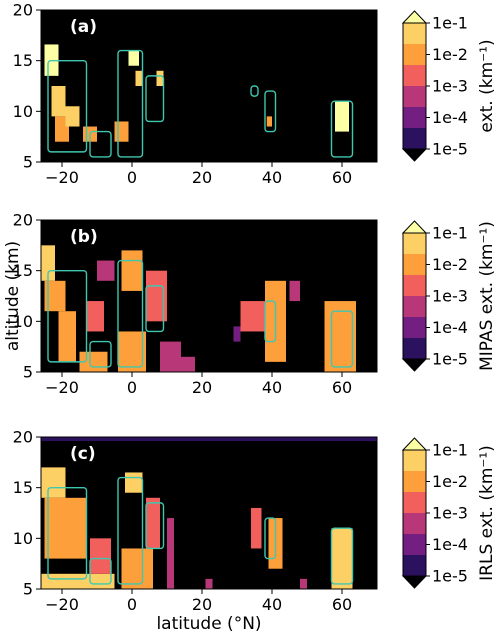 This screenshot has height=639, width=500. I want to click on panel-label: (c), so click(83, 454).